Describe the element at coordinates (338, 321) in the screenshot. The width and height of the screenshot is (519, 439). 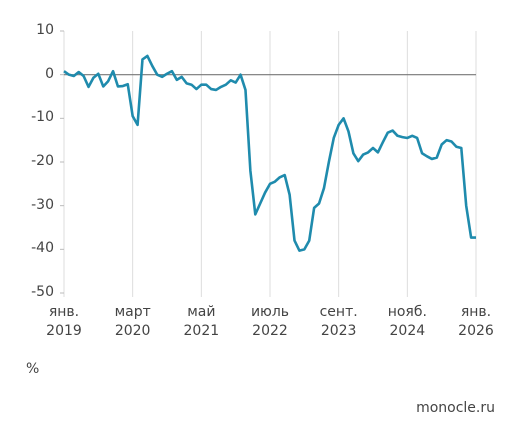
I see `x-tick-label: сент. 2023` at that location.